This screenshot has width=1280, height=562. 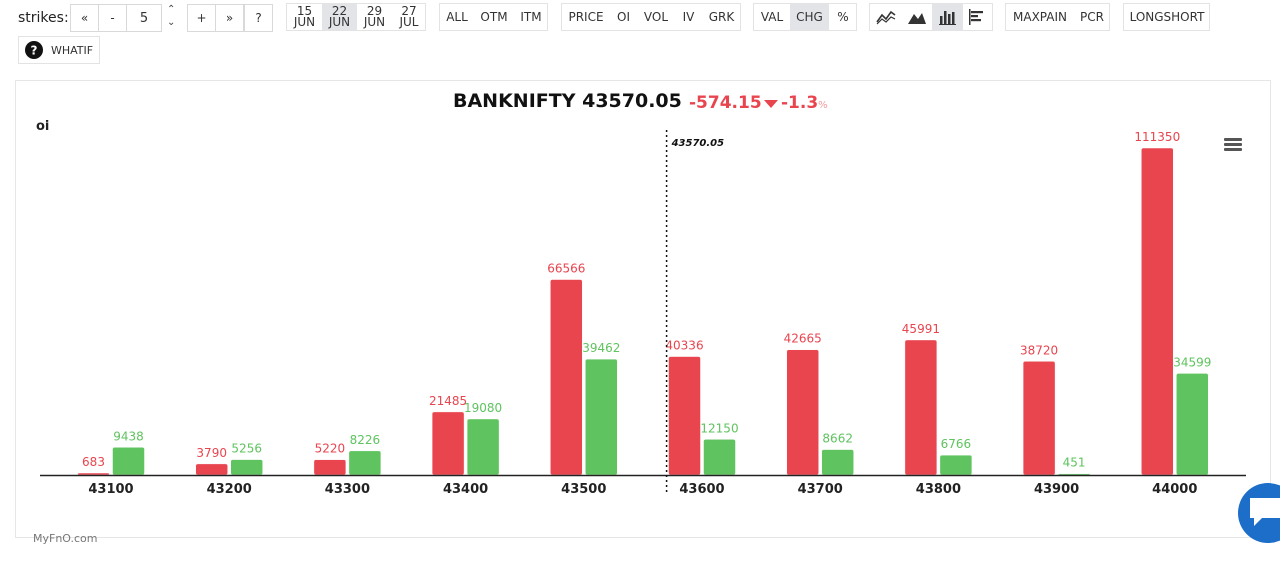 I want to click on strikes-stepper: ⌃ ⌄, so click(x=173, y=18).